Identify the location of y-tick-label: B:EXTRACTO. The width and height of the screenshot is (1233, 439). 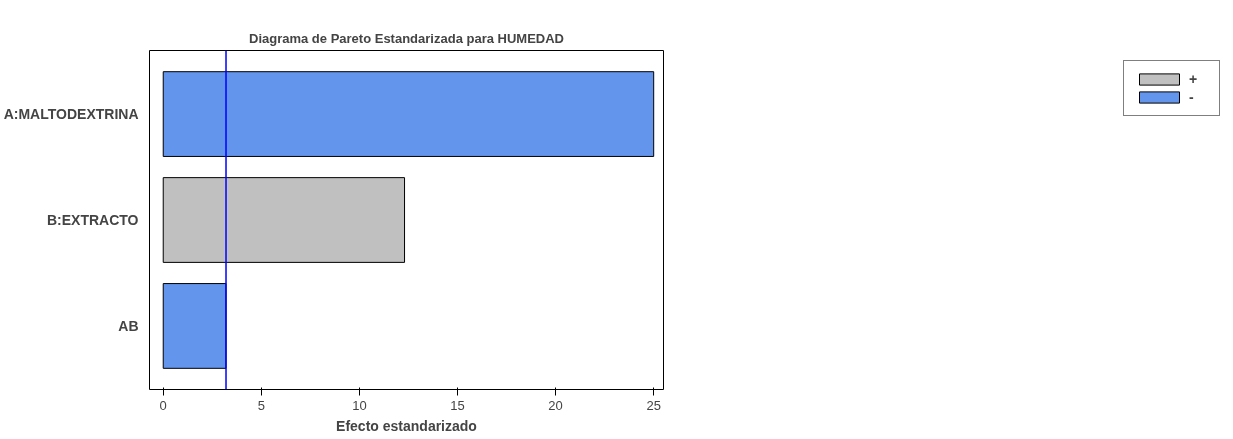
(92, 220).